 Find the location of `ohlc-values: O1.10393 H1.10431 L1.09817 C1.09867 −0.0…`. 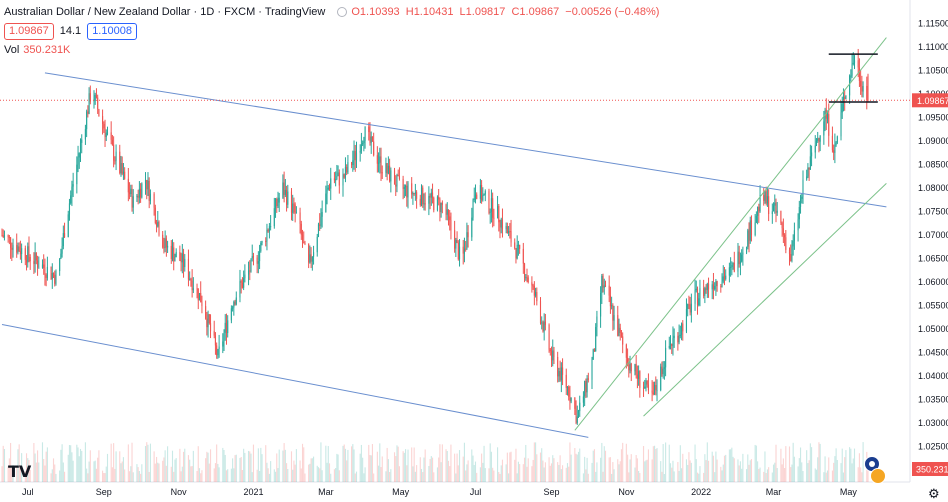

ohlc-values: O1.10393 H1.10431 L1.09817 C1.09867 −0.0… is located at coordinates (506, 12).